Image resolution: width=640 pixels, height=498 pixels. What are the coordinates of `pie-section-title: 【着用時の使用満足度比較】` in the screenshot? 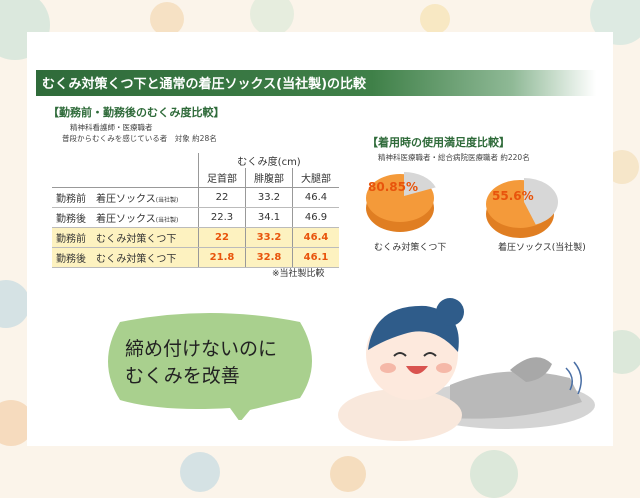 It's located at (438, 142).